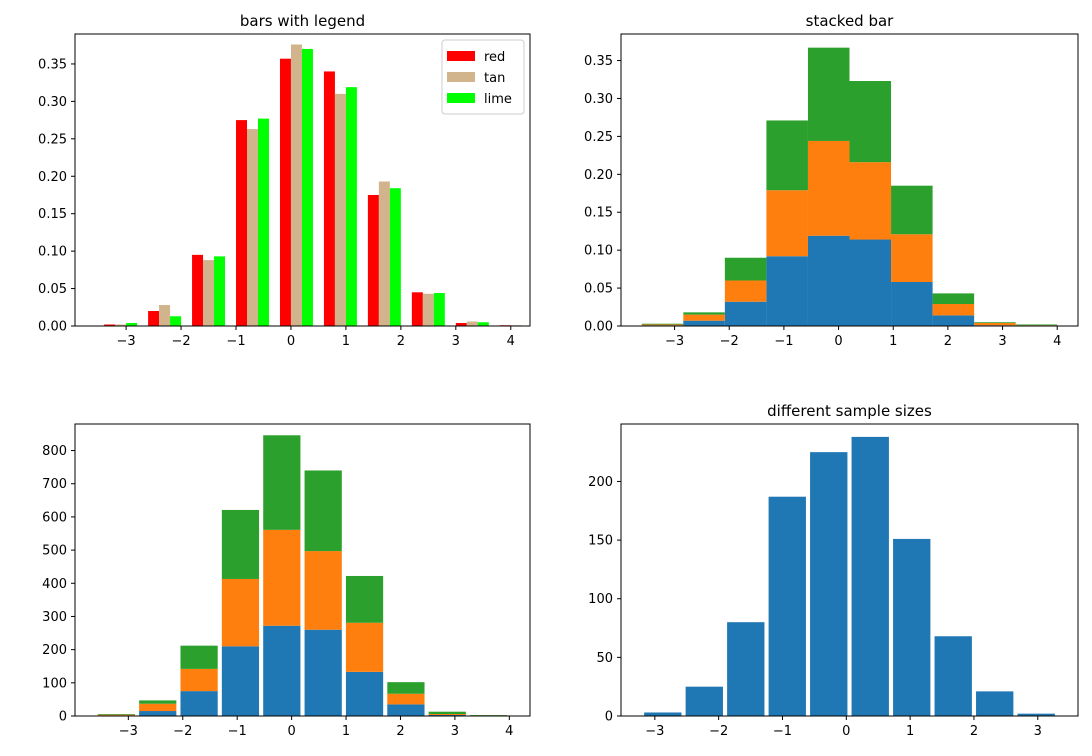 The image size is (1092, 756). Describe the element at coordinates (609, 717) in the screenshot. I see `y-tick-label: 0` at that location.